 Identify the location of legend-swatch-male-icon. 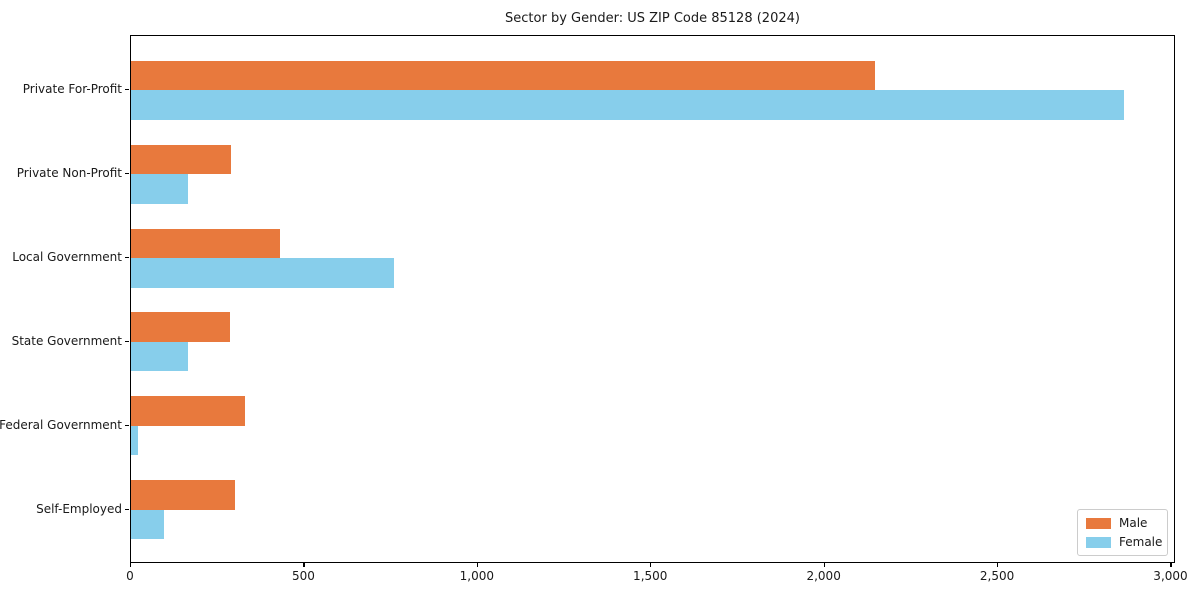
(1098, 523).